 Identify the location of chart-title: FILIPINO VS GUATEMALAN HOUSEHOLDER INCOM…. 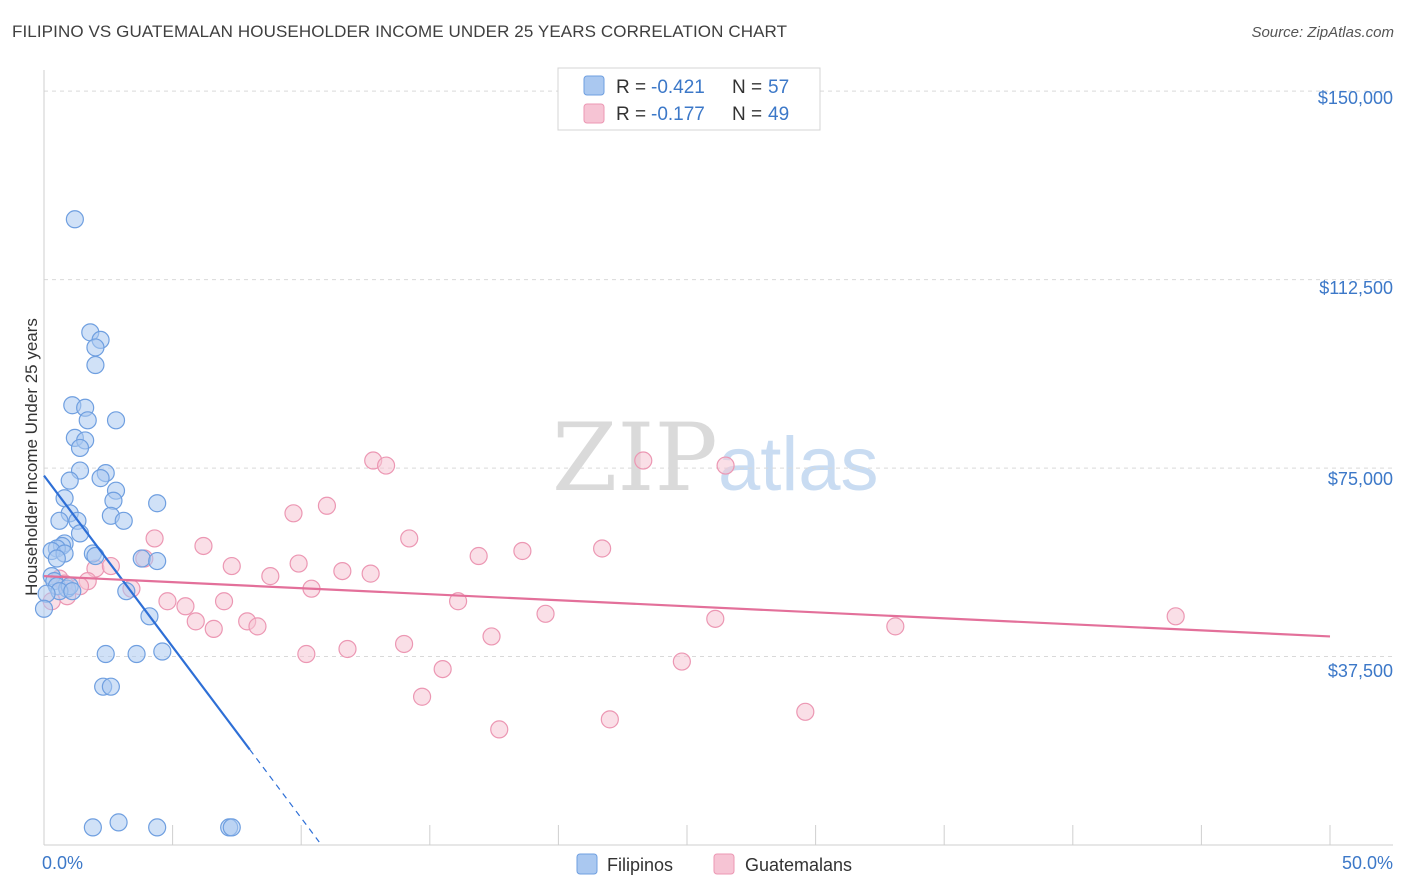
(400, 31).